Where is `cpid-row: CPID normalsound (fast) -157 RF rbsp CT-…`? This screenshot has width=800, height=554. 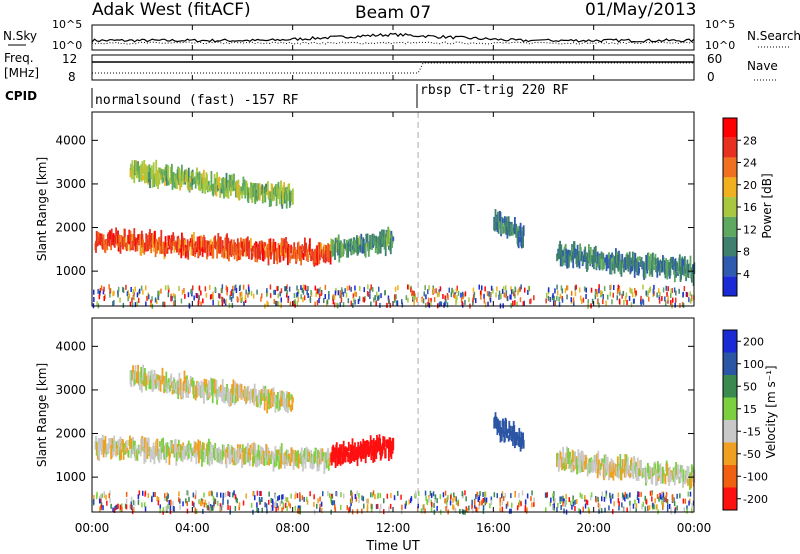
cpid-row: CPID normalsound (fast) -157 RF rbsp CT-… is located at coordinates (287, 95).